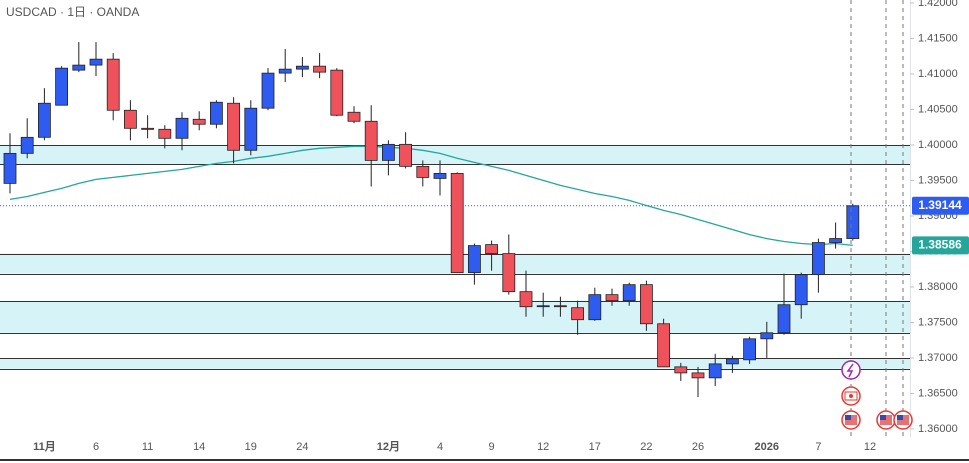 Image resolution: width=969 pixels, height=463 pixels. I want to click on x-tick-label: 11月, so click(44, 446).